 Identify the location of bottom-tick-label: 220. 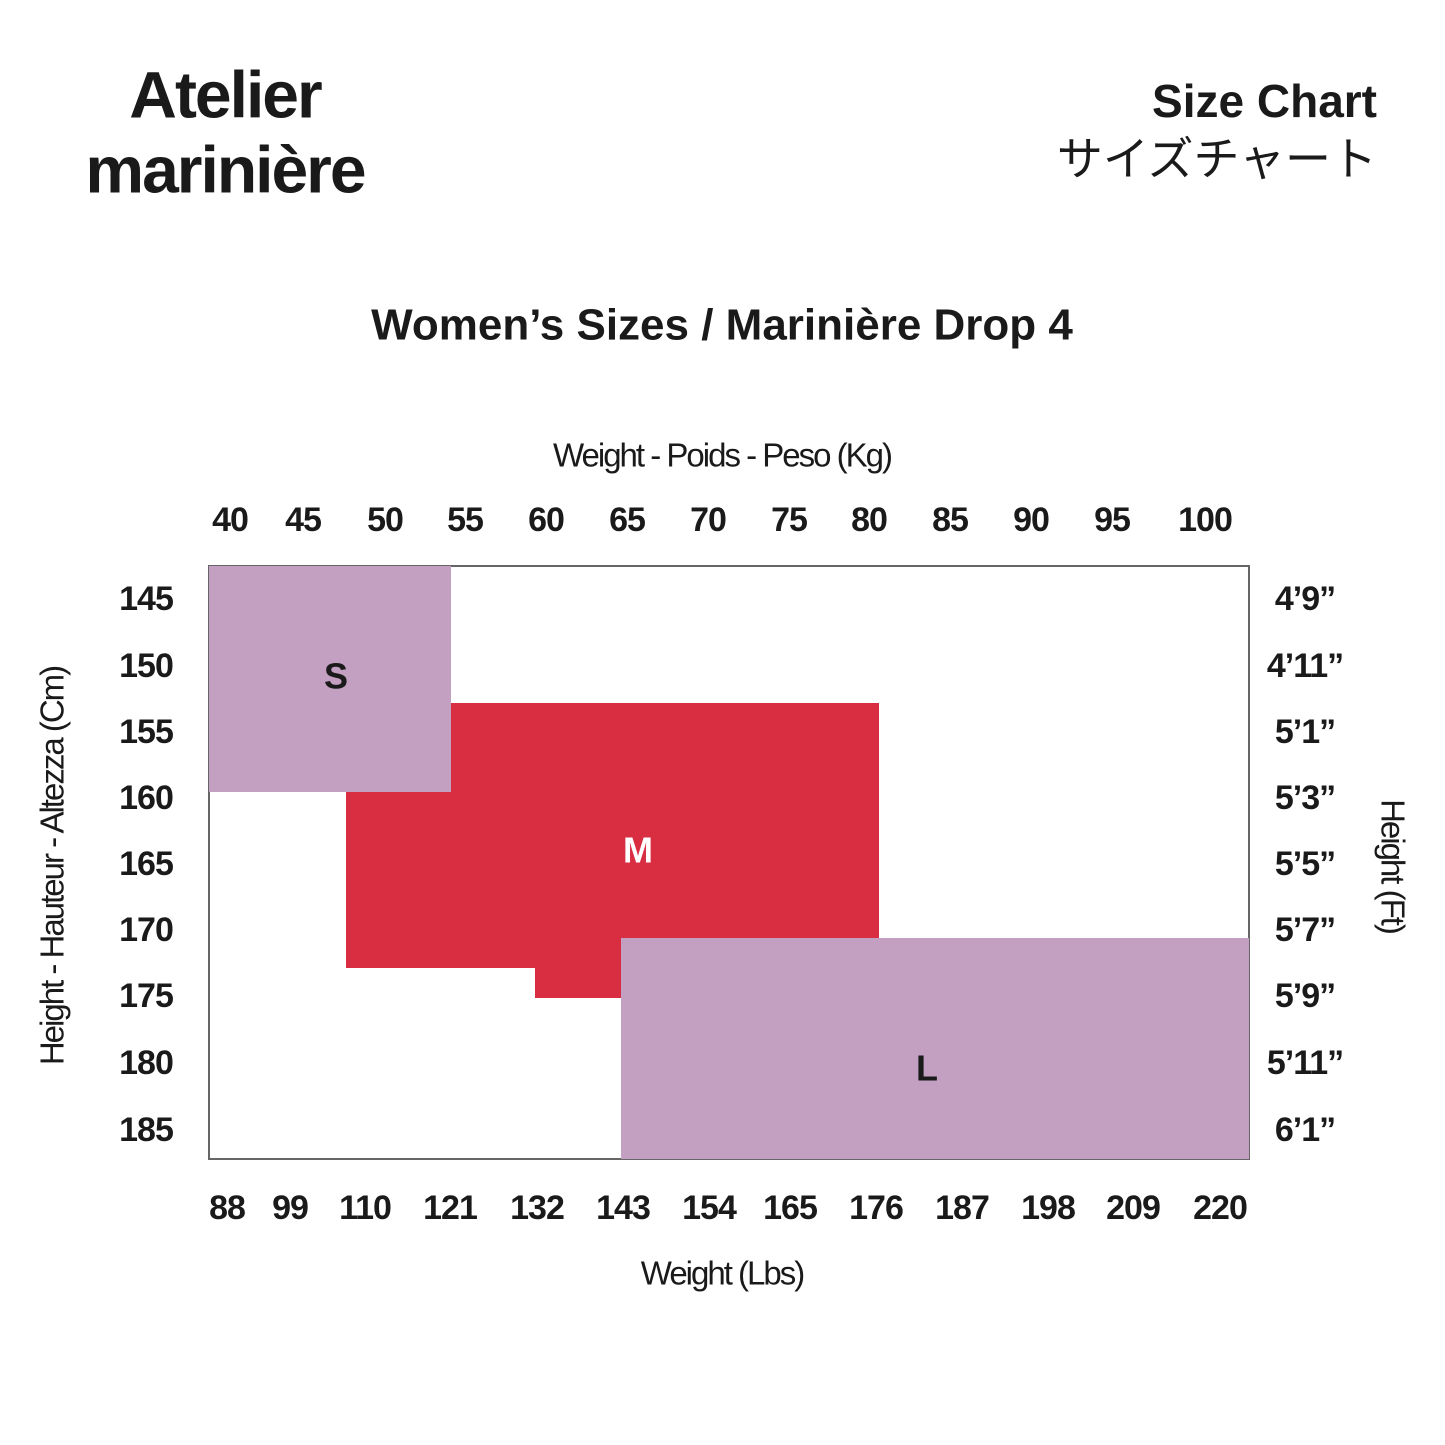
(1220, 1208).